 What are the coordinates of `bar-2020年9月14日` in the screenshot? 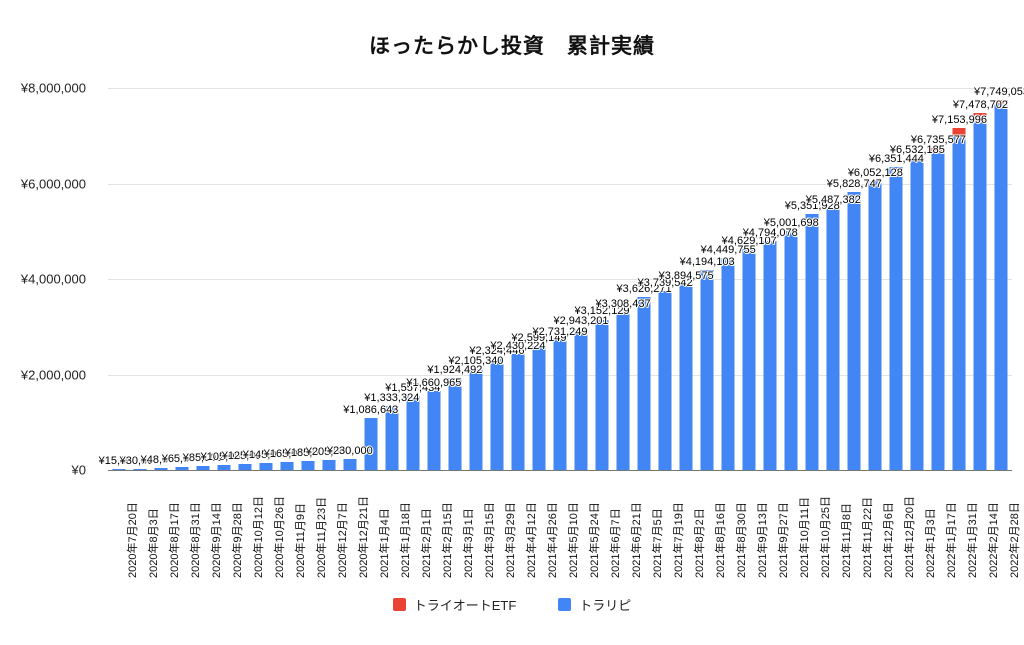 It's located at (203, 467).